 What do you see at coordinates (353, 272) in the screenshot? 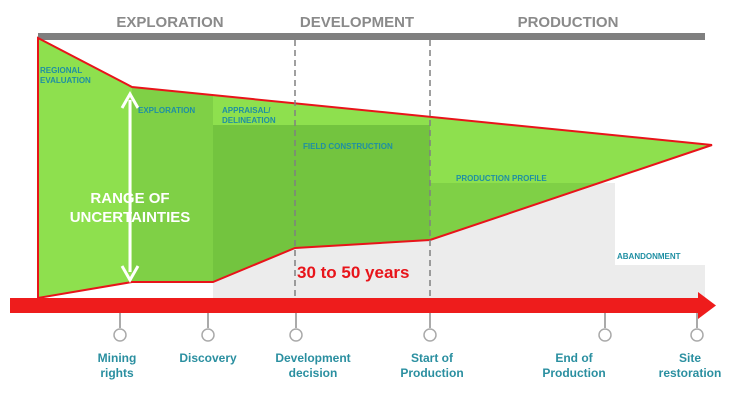
I see `duration: 30 to 50 years` at bounding box center [353, 272].